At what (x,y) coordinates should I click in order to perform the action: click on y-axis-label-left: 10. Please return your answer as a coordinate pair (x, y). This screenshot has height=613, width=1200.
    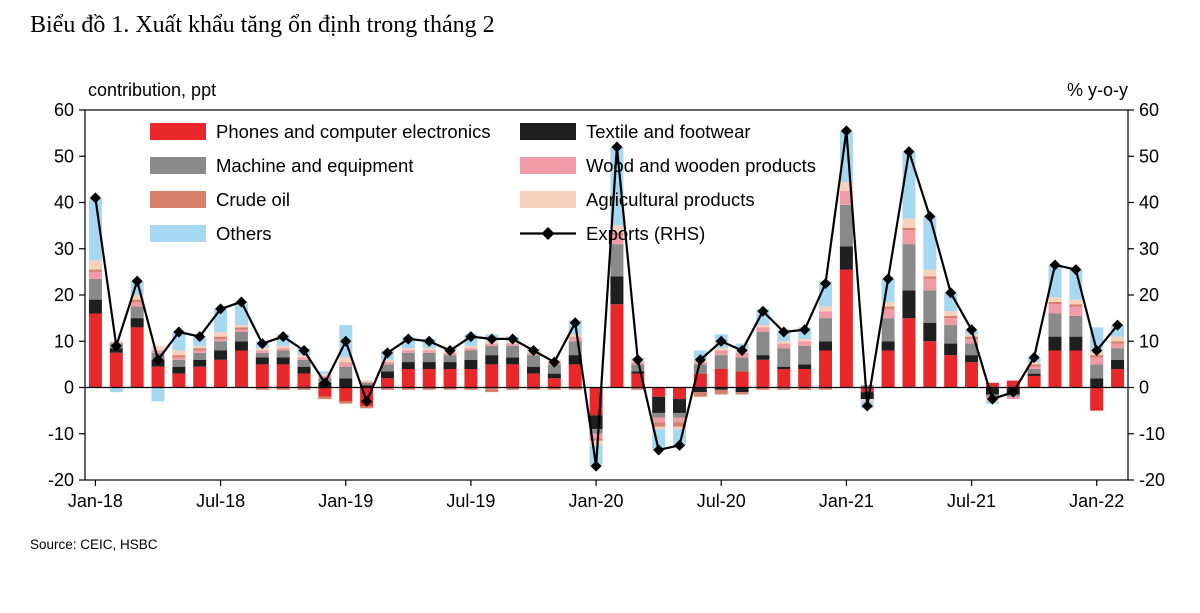
    Looking at the image, I should click on (64, 341).